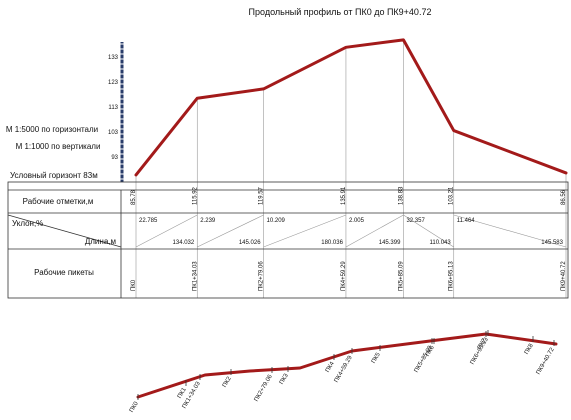 The image size is (571, 420). What do you see at coordinates (415, 221) in the screenshot?
I see `slope-value-4: 32.357` at bounding box center [415, 221].